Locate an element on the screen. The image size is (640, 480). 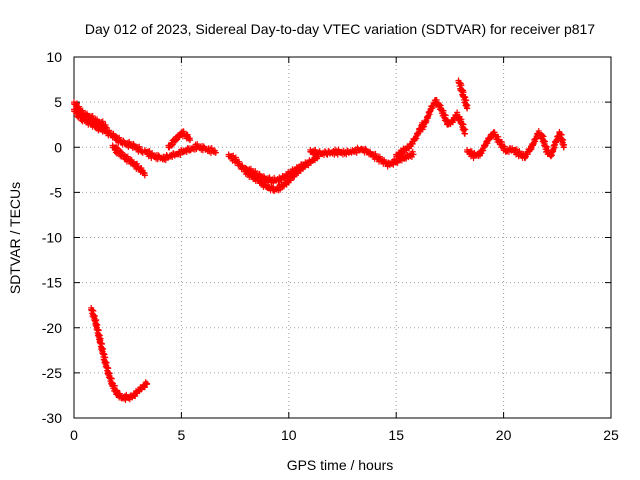
x-tick-label: 5 is located at coordinates (182, 435).